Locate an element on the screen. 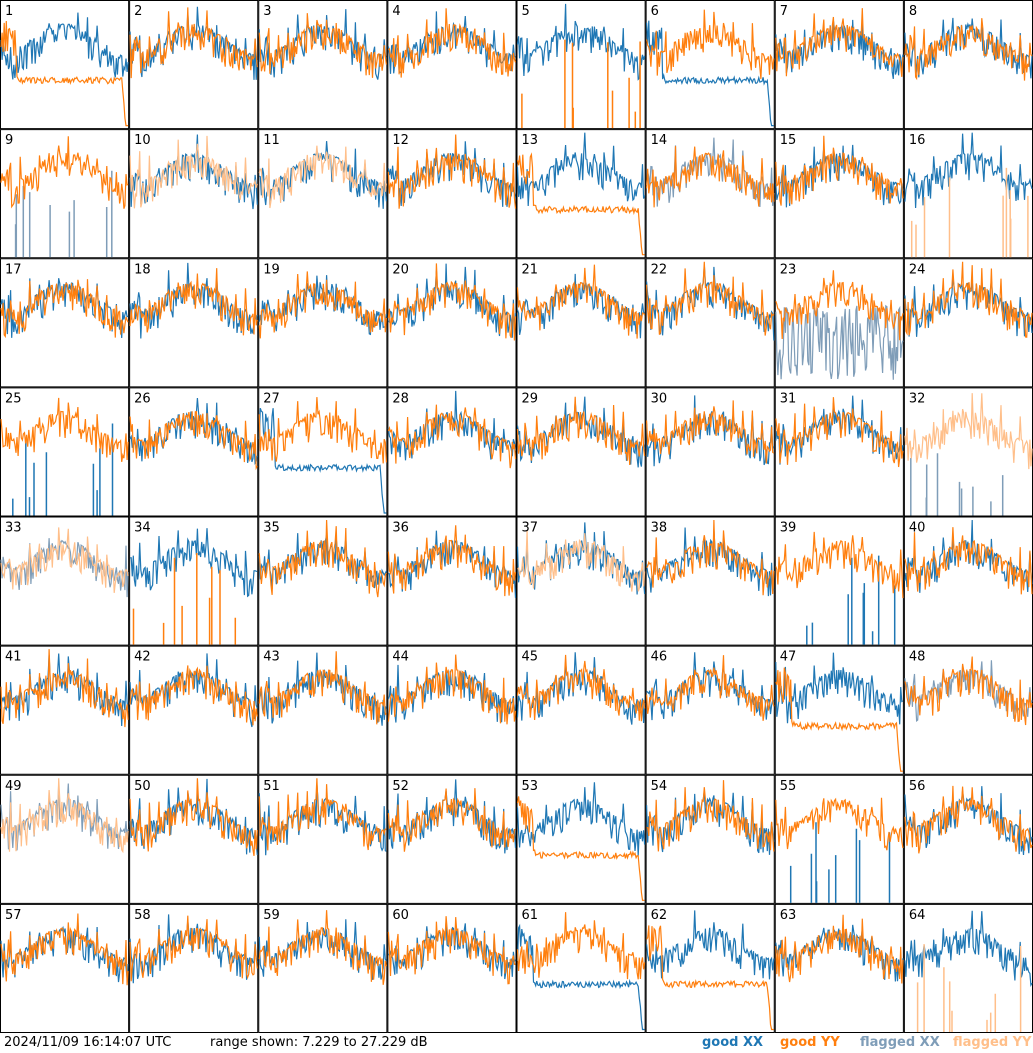 Image resolution: width=1033 pixels, height=1053 pixels. tile-5: 5 is located at coordinates (581, 65).